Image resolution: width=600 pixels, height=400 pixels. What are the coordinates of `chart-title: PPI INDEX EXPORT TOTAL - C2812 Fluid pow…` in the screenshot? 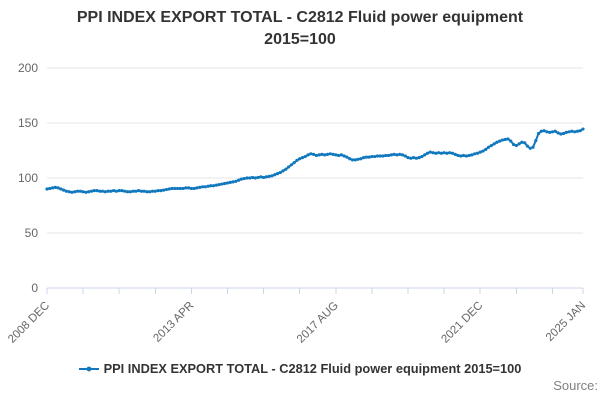 It's located at (300, 29).